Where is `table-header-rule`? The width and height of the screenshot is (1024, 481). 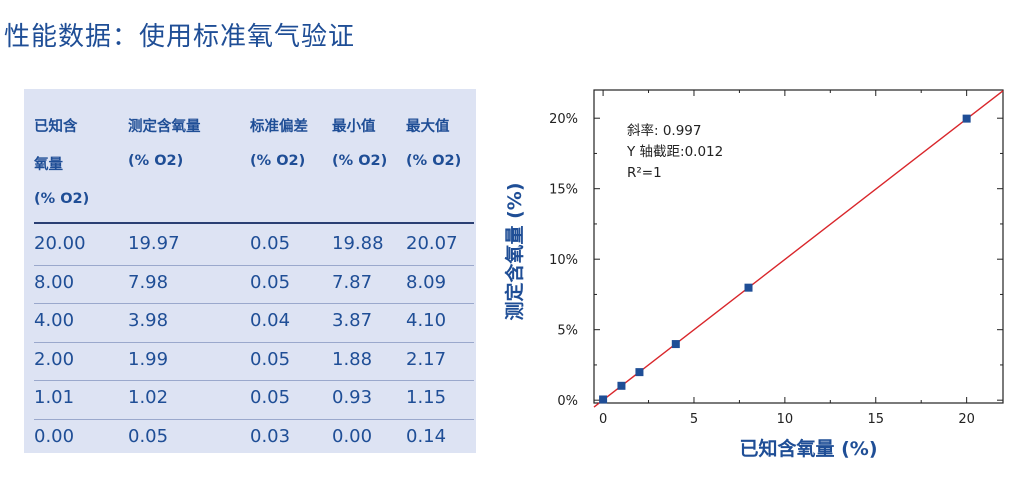
table-header-rule is located at coordinates (254, 223).